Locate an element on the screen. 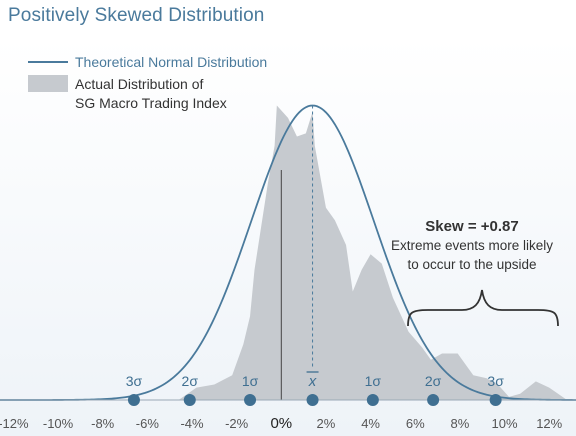 The image size is (576, 436). x-tick-label: -2% is located at coordinates (237, 423).